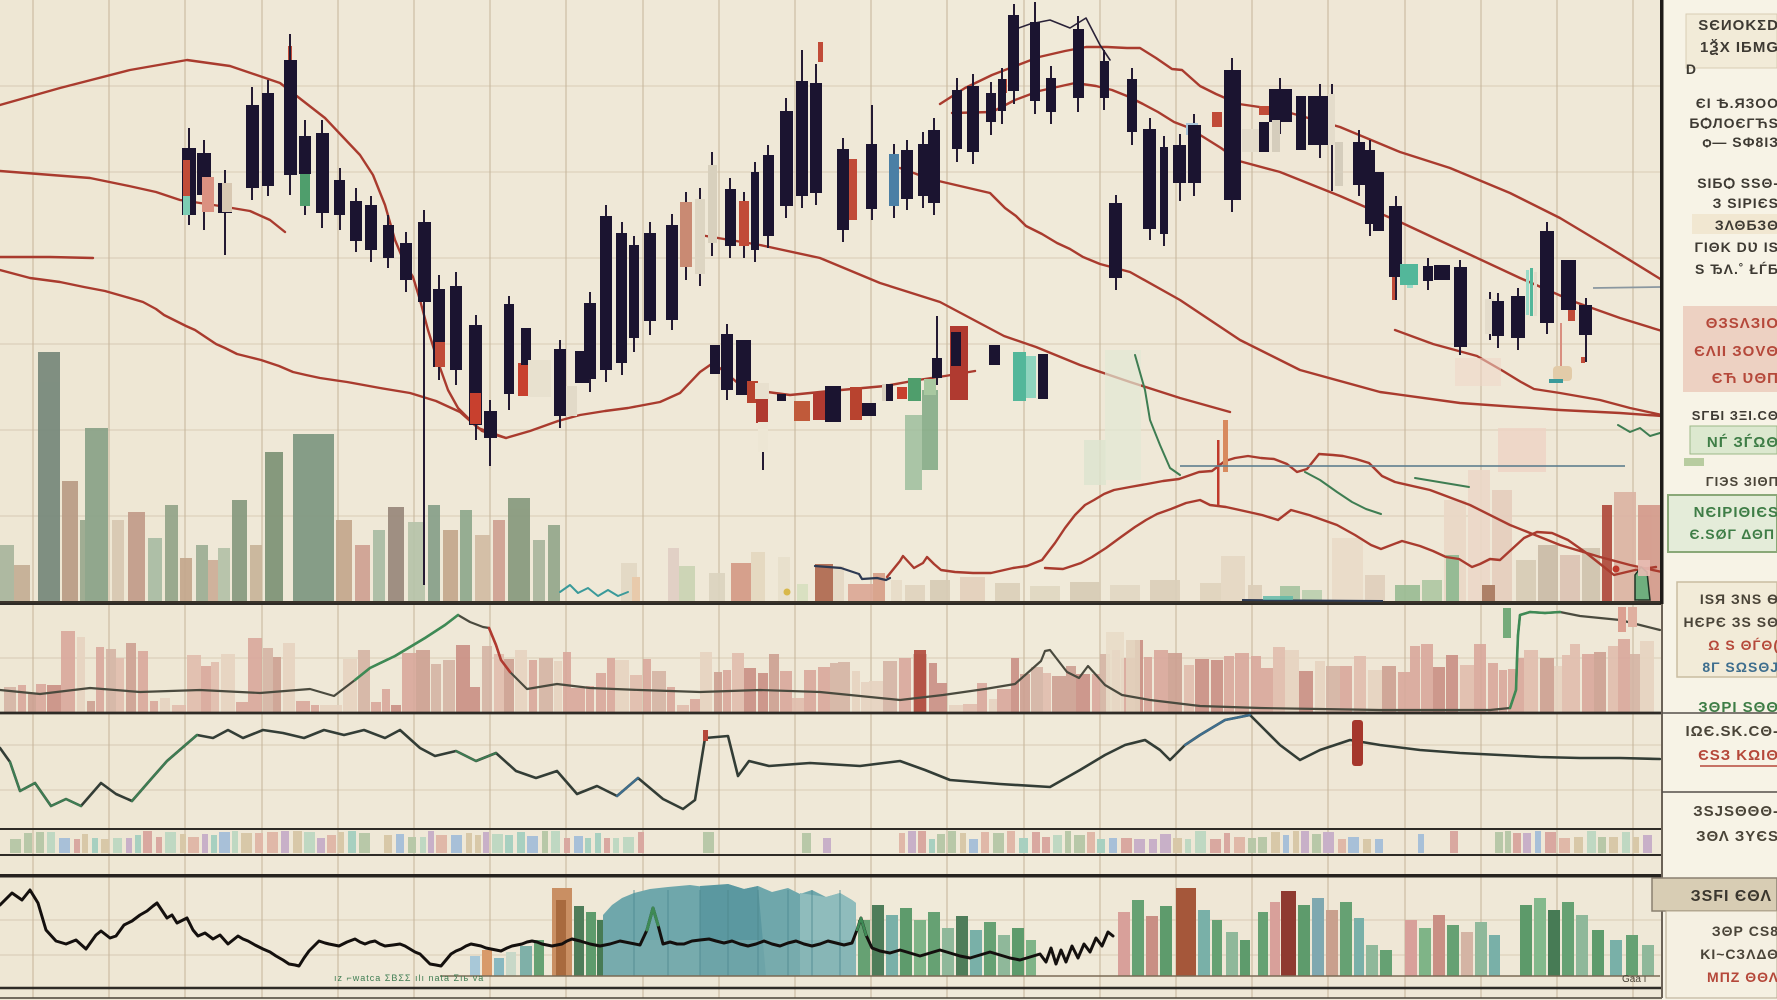 The height and width of the screenshot is (1000, 1777). I want to click on svg-text: ЄЋ ƲΘΠ, so click(1744, 378).